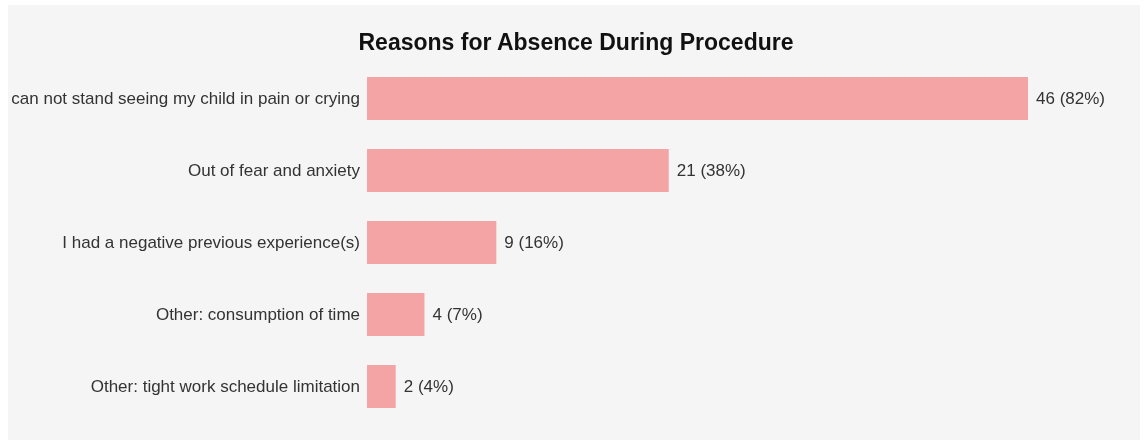  What do you see at coordinates (711, 171) in the screenshot?
I see `data-label: 21 (38%)` at bounding box center [711, 171].